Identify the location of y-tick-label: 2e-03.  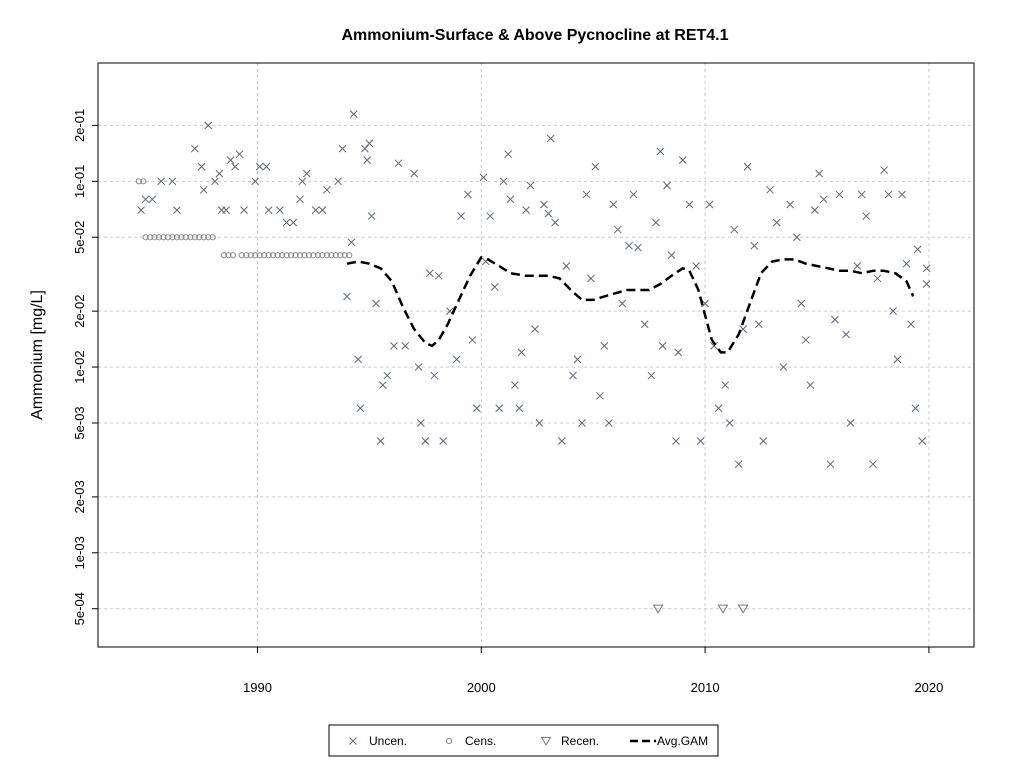
(79, 496).